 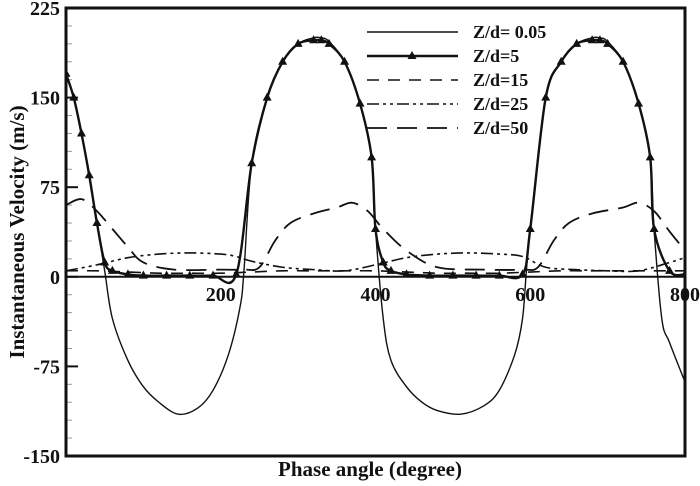 I want to click on x-tick-label: 200, so click(x=221, y=295).